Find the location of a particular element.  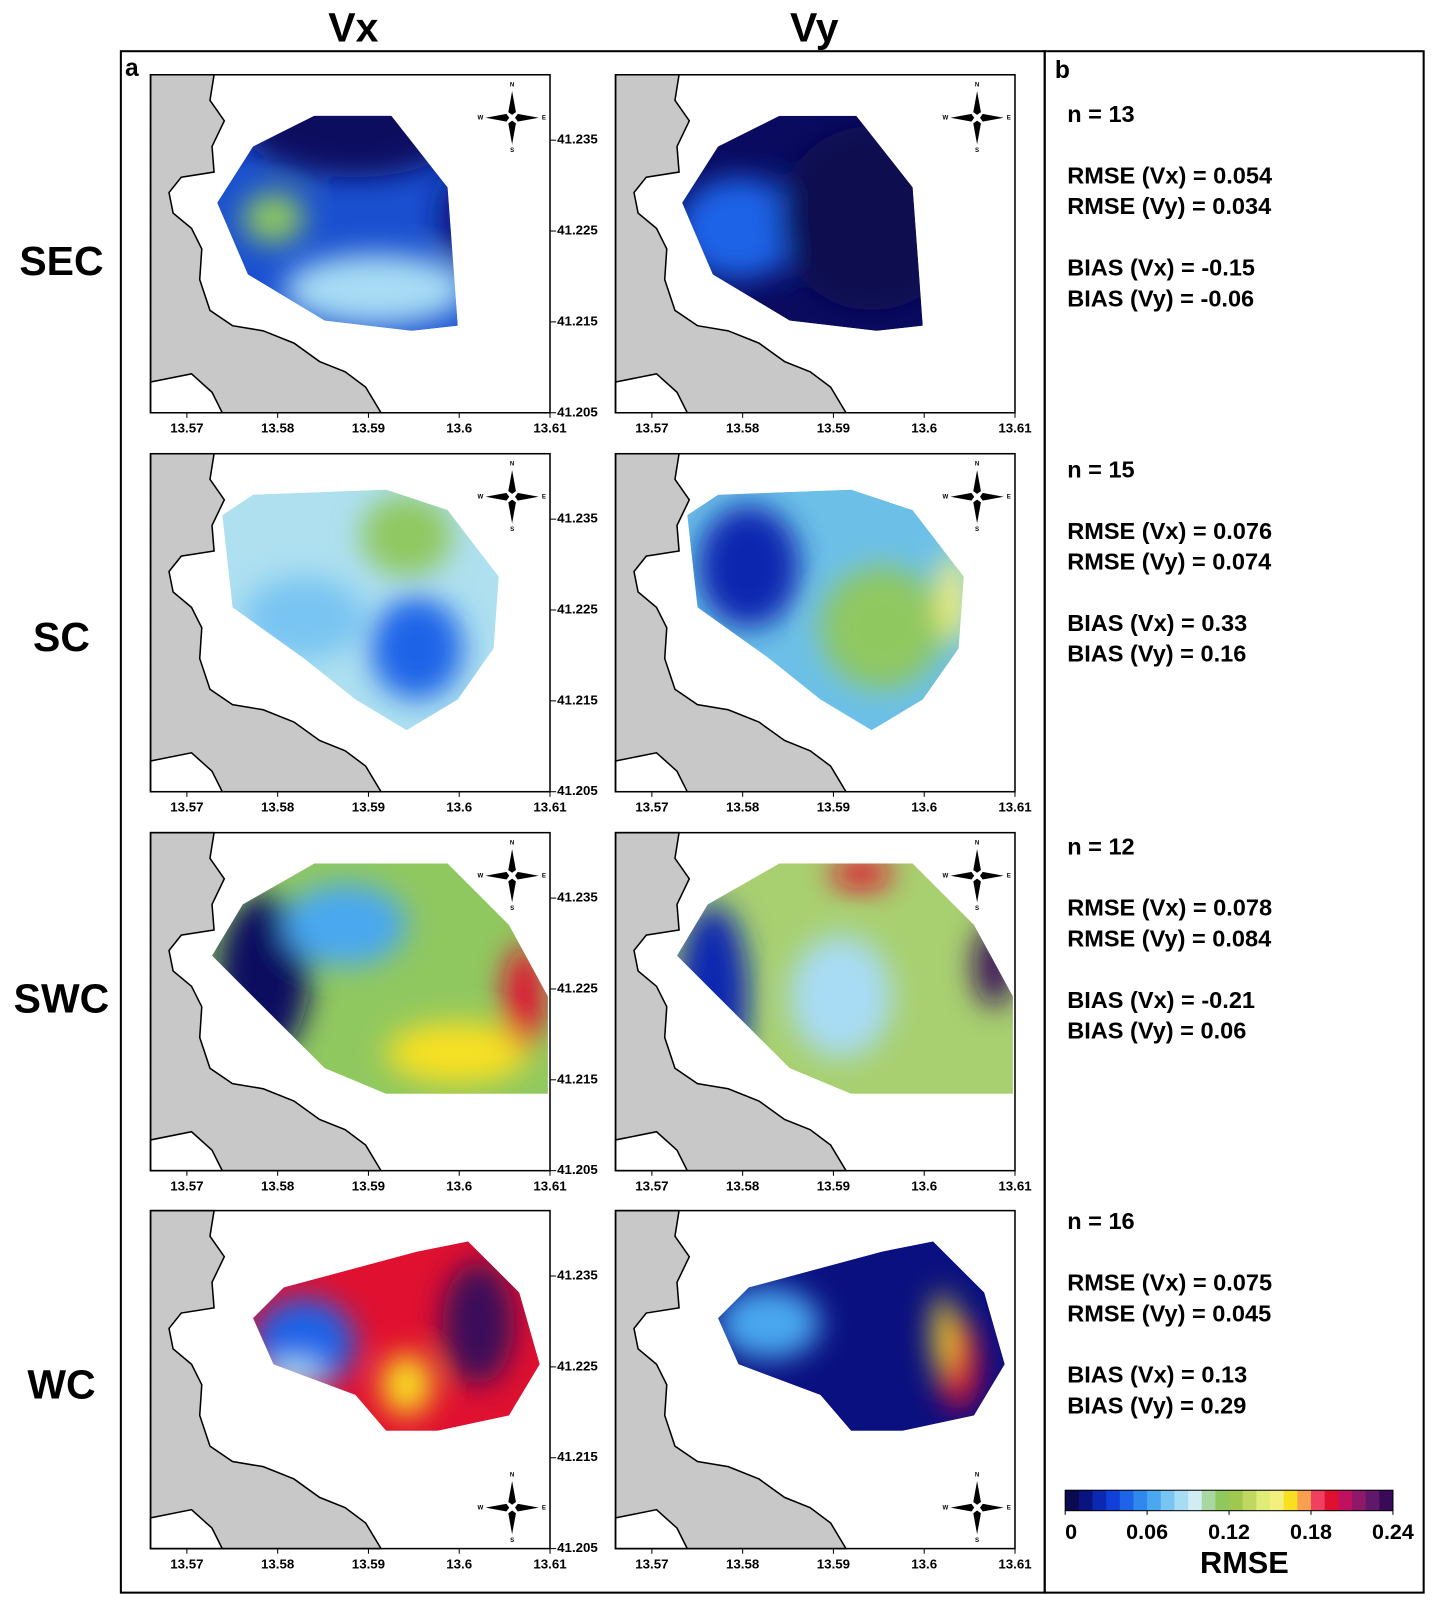

colorbar-tick-label: 0.18 is located at coordinates (1311, 1532).